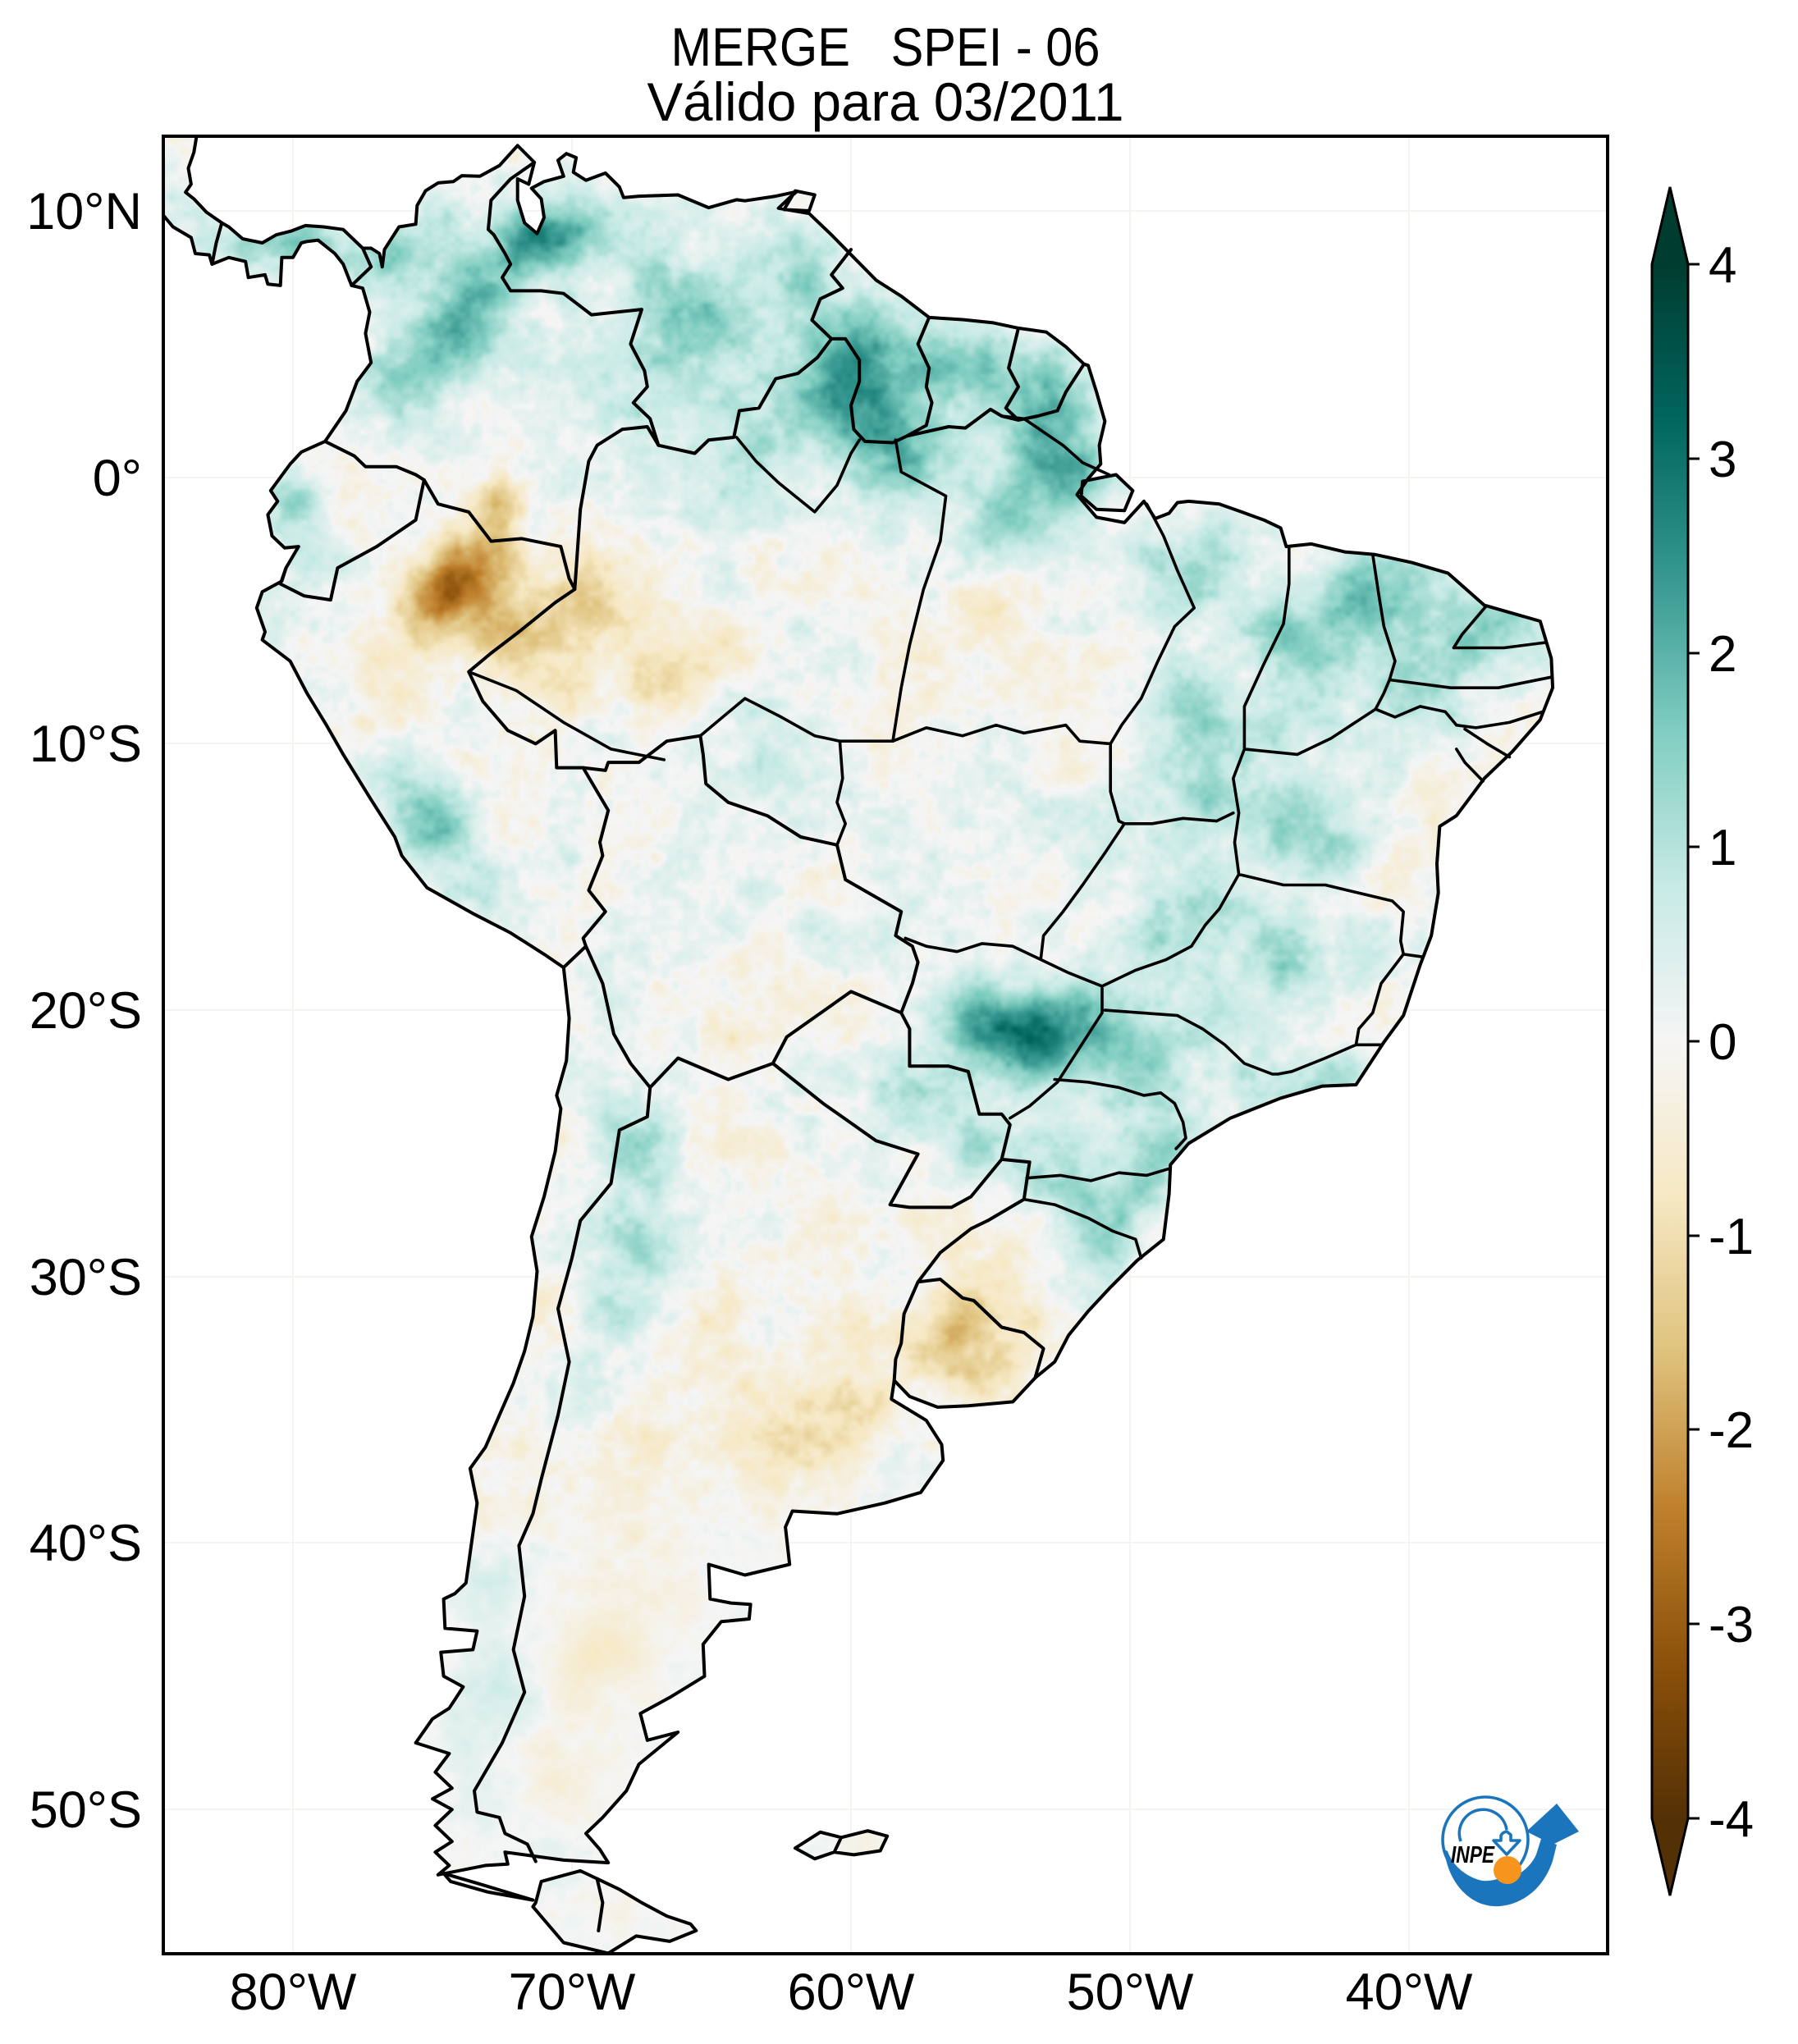 This screenshot has width=1798, height=2044. Describe the element at coordinates (1722, 460) in the screenshot. I see `svg-text: 3` at that location.